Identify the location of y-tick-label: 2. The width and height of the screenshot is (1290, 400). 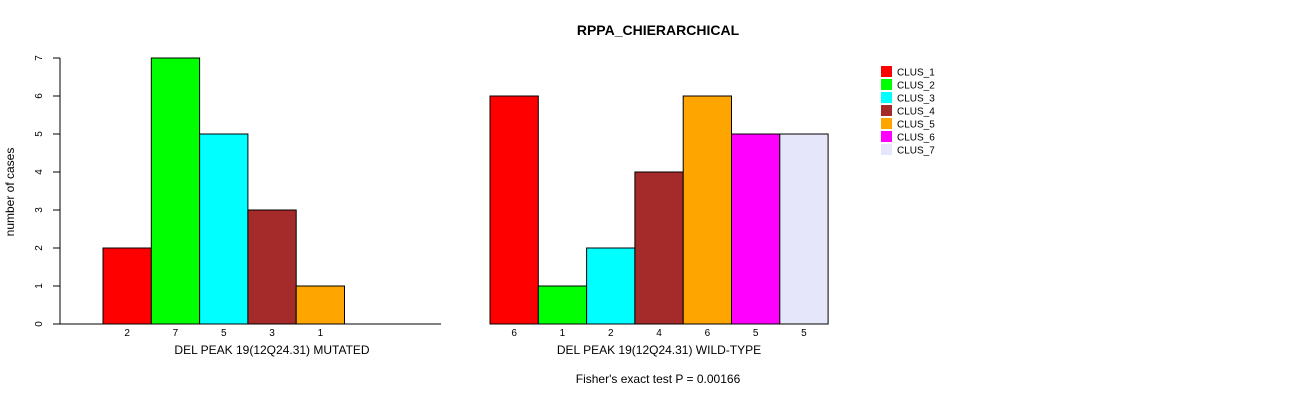
(39, 248).